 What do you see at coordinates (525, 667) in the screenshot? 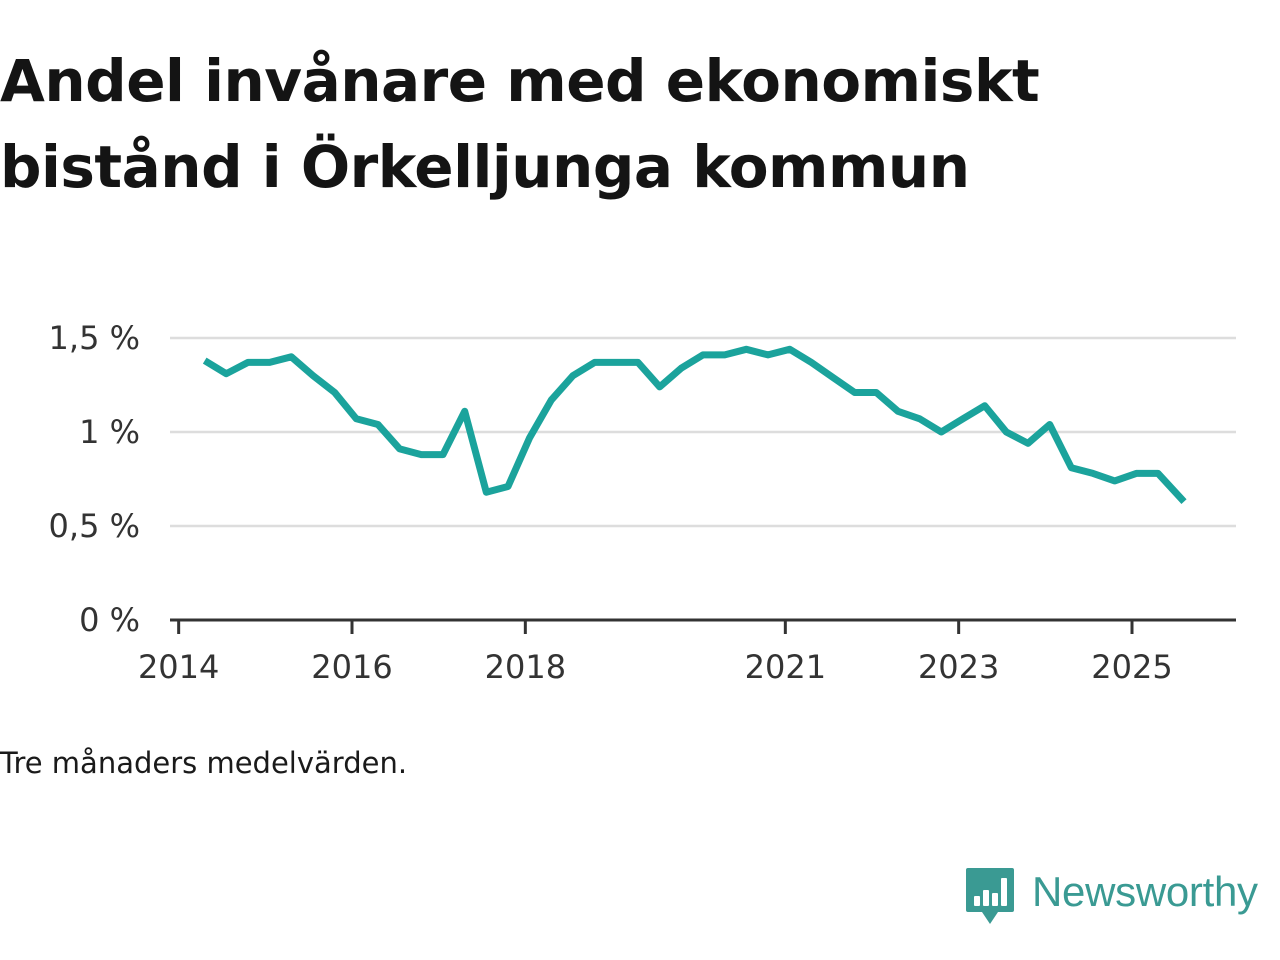
I see `x-tick-label: 2018` at bounding box center [525, 667].